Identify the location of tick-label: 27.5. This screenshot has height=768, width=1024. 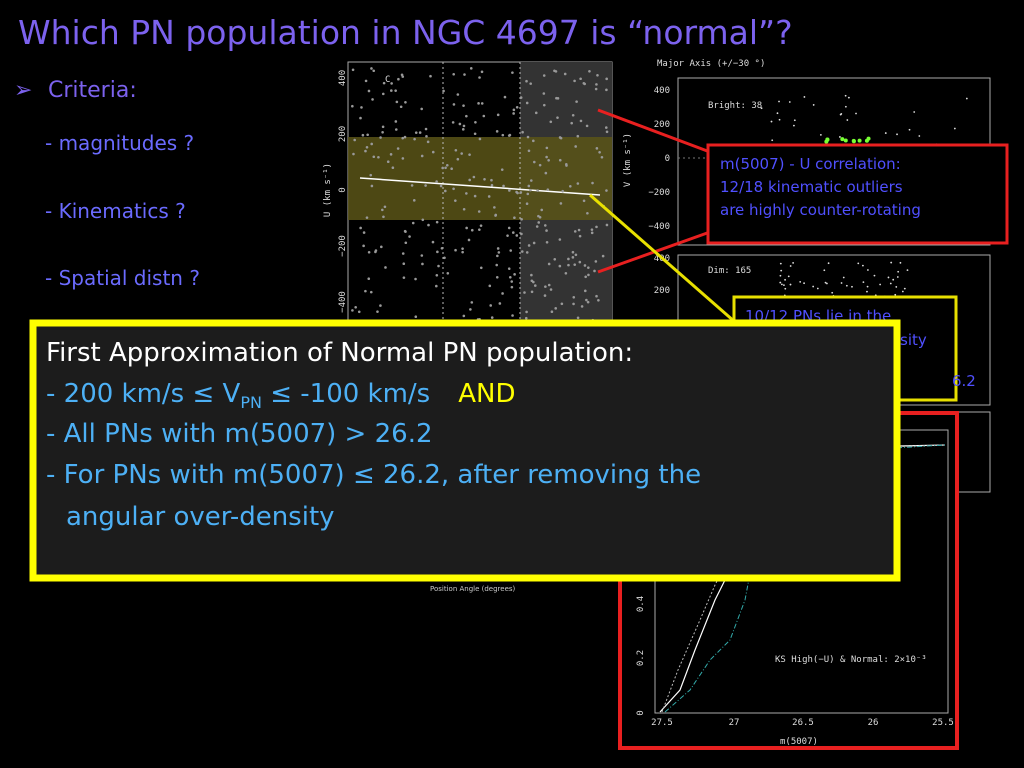
(662, 723).